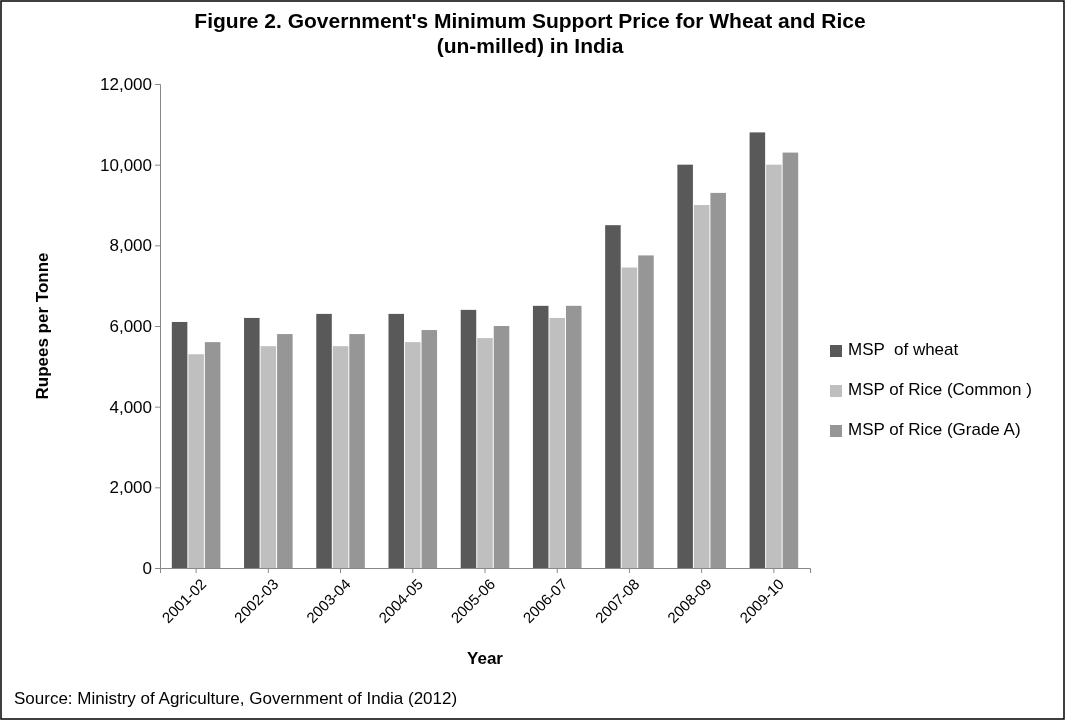 The width and height of the screenshot is (1066, 721). I want to click on y-tick-label: 2,000, so click(130, 488).